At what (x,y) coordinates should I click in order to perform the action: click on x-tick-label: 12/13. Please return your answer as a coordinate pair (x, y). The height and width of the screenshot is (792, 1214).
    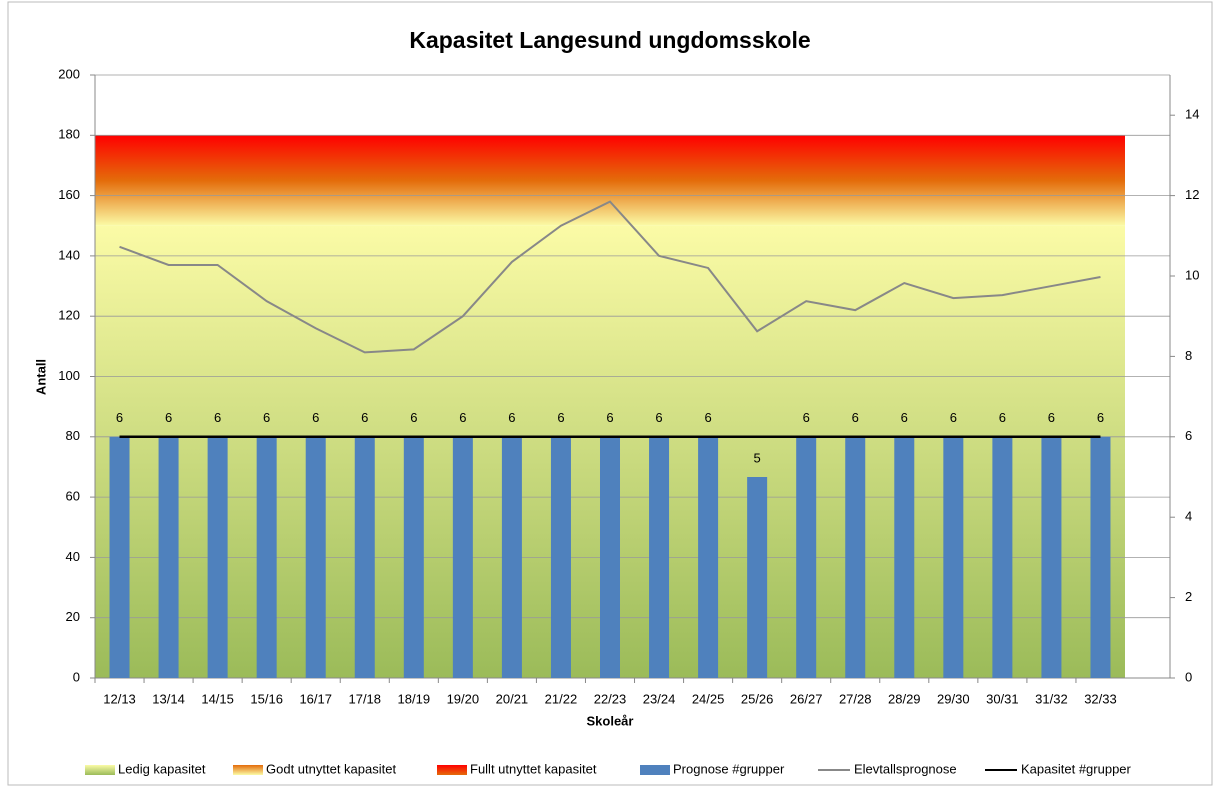
    Looking at the image, I should click on (119, 698).